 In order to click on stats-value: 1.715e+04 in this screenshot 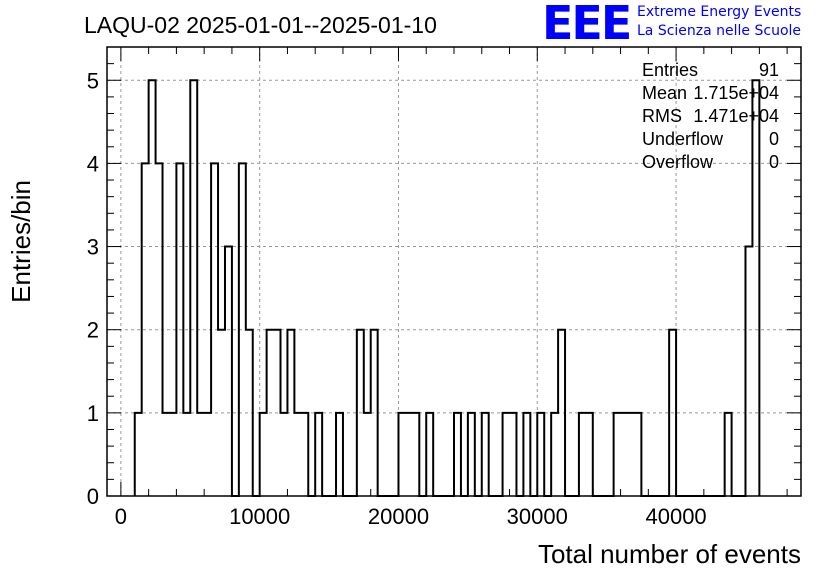, I will do `click(736, 93)`.